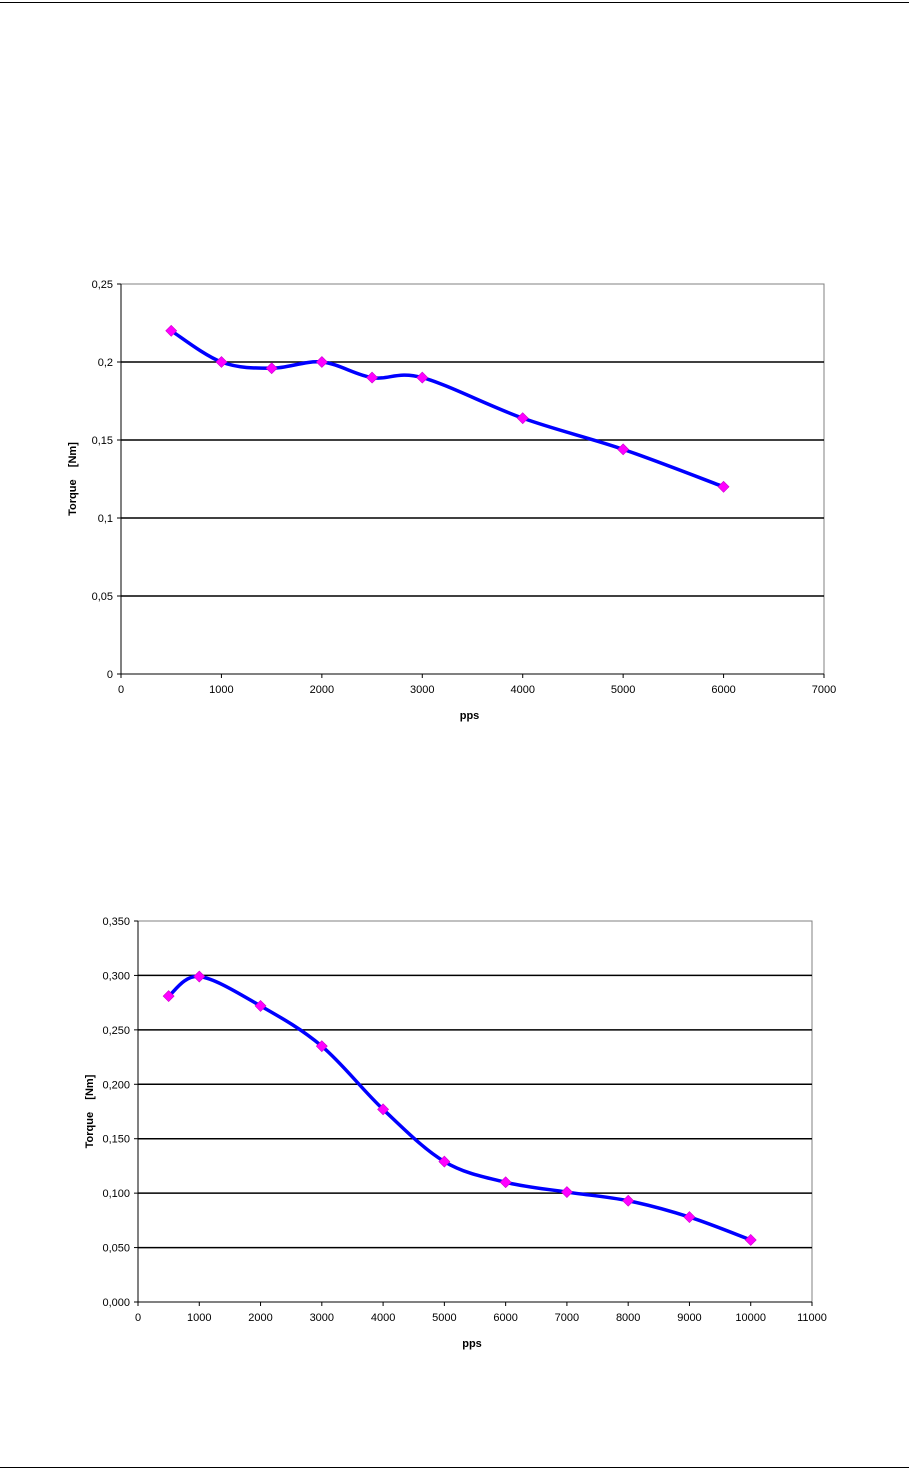 The width and height of the screenshot is (909, 1471). Describe the element at coordinates (116, 922) in the screenshot. I see `y-tick-label: 0,350` at that location.